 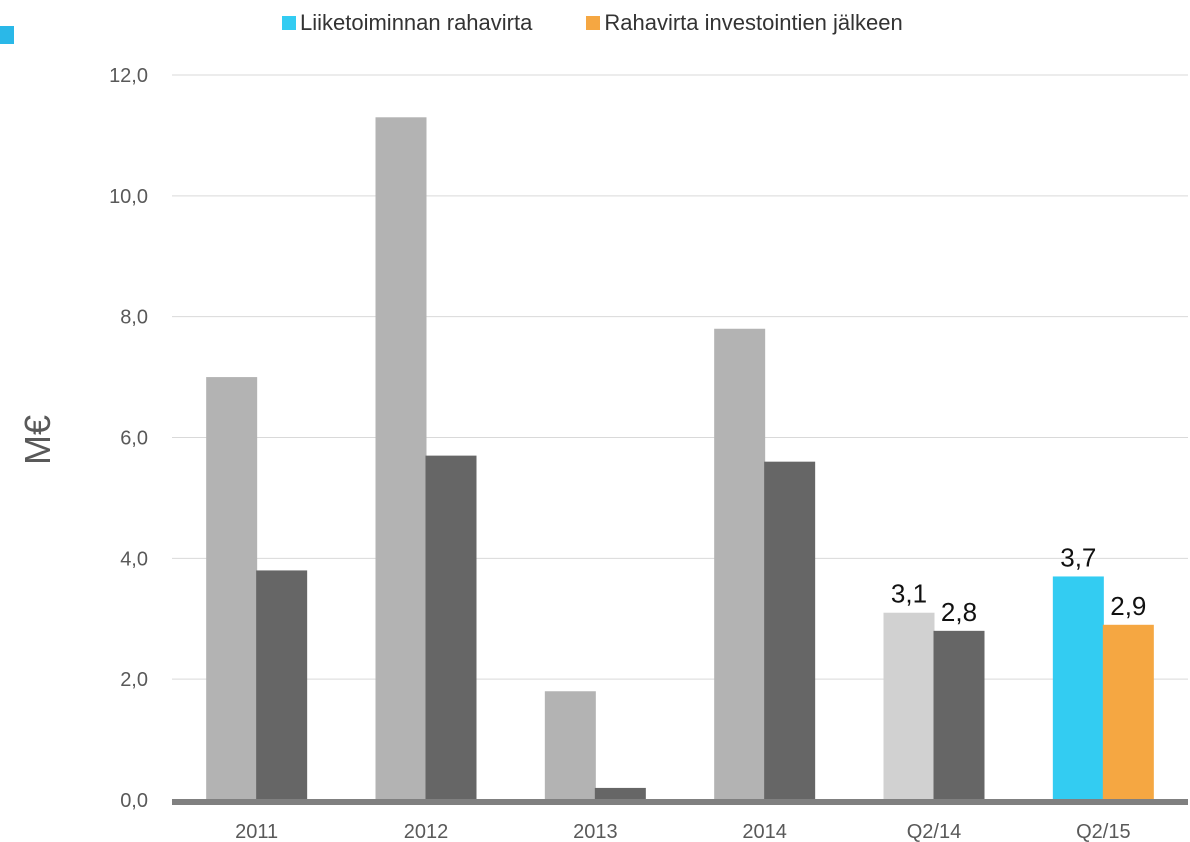 I want to click on y-tick-label: 8,0, so click(x=134, y=318).